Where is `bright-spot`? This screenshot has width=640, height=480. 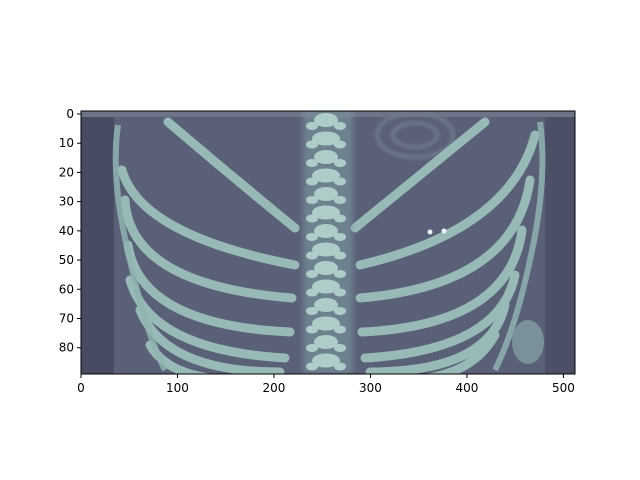
bright-spot is located at coordinates (437, 231).